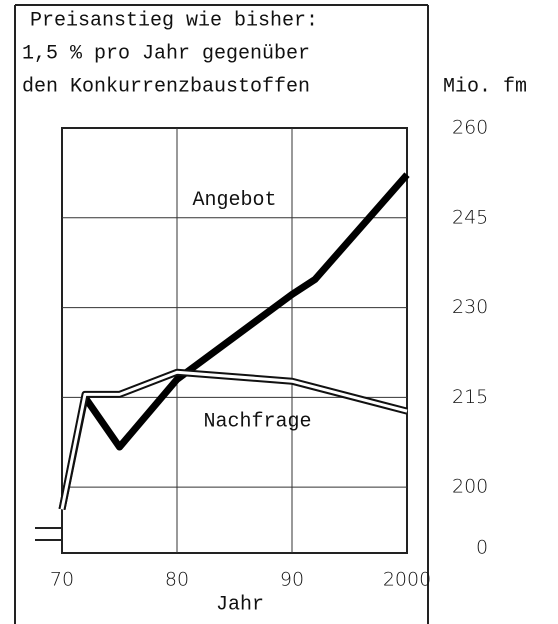 The height and width of the screenshot is (624, 558). Describe the element at coordinates (470, 217) in the screenshot. I see `y-tick-label: 245` at that location.